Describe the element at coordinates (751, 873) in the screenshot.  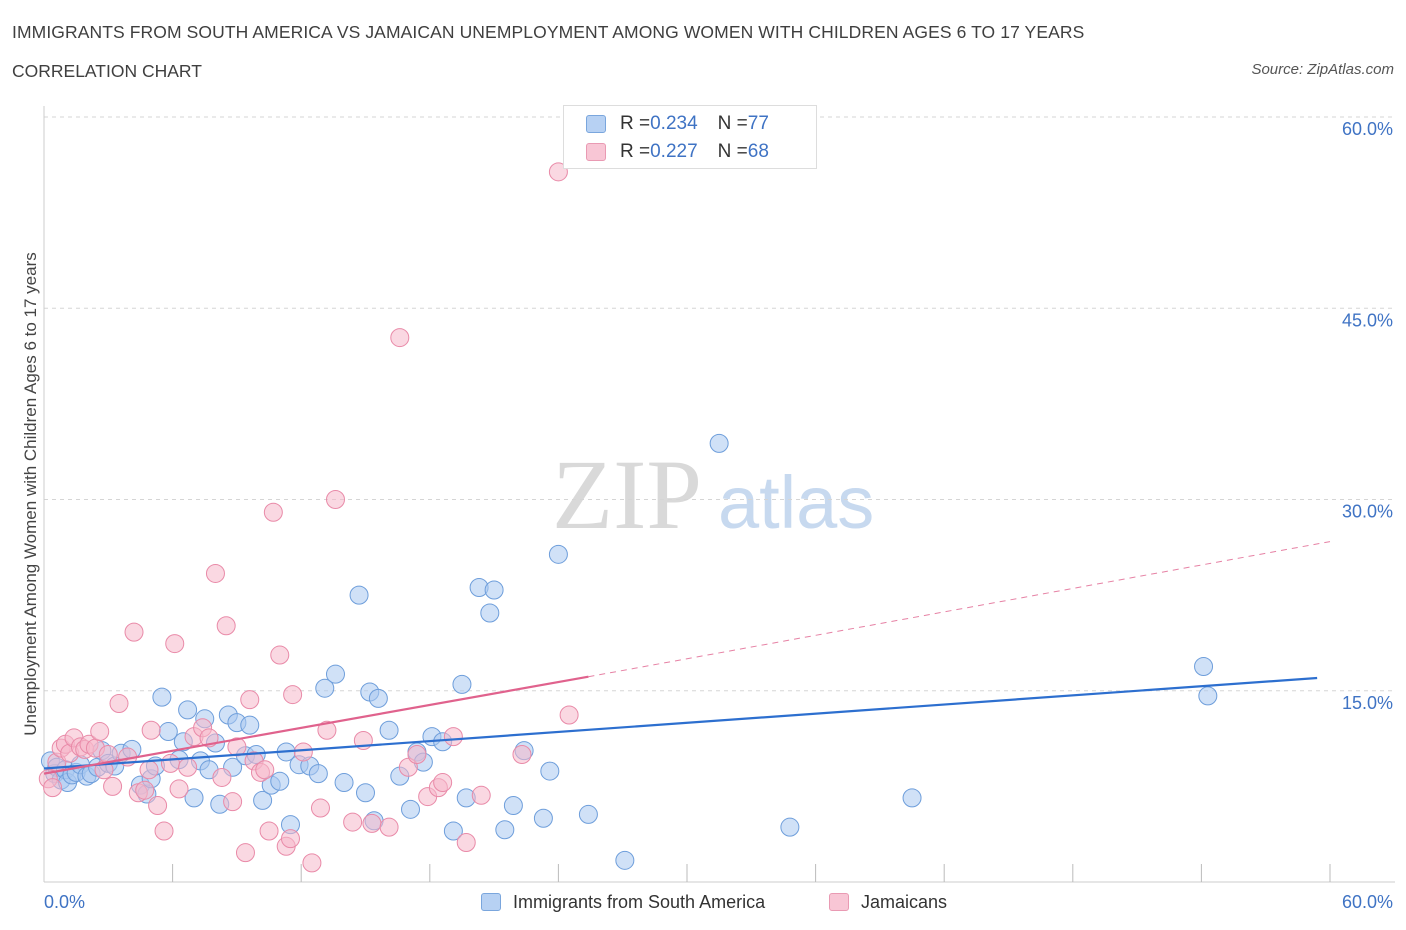
I see `axis-ticks` at that location.